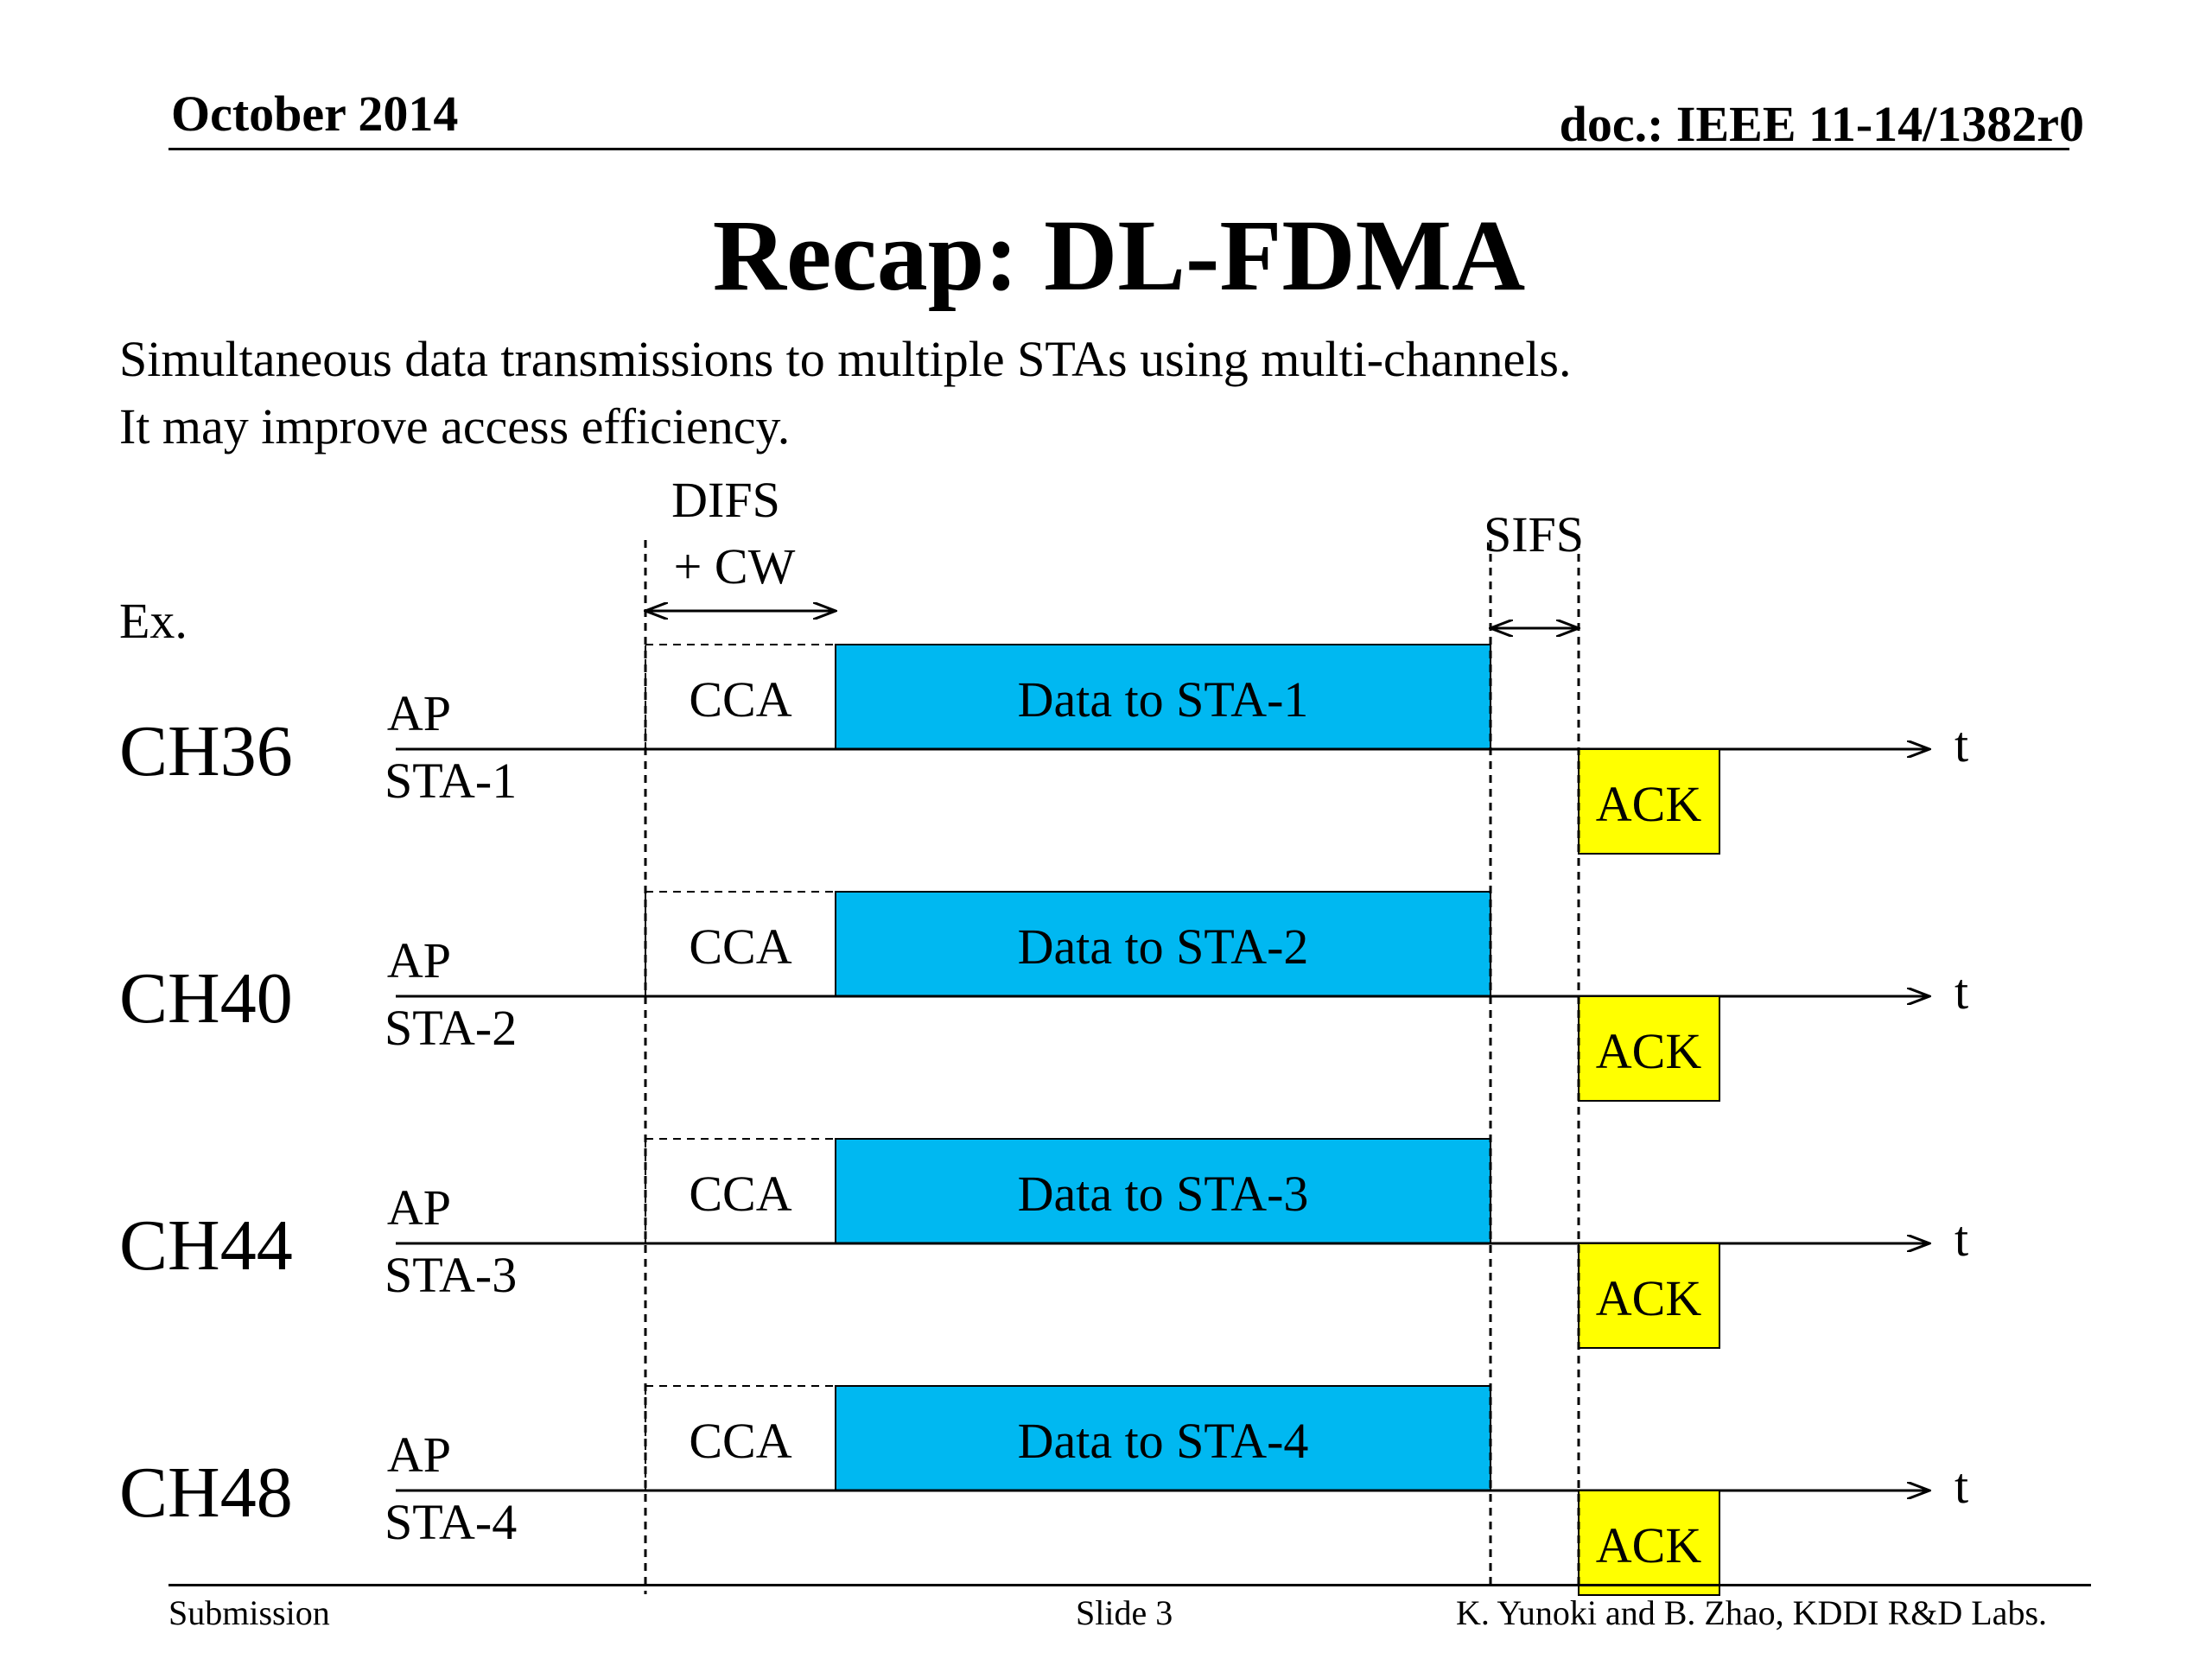 Image resolution: width=2212 pixels, height=1659 pixels. Describe the element at coordinates (206, 1492) in the screenshot. I see `channel-label: CH48` at that location.